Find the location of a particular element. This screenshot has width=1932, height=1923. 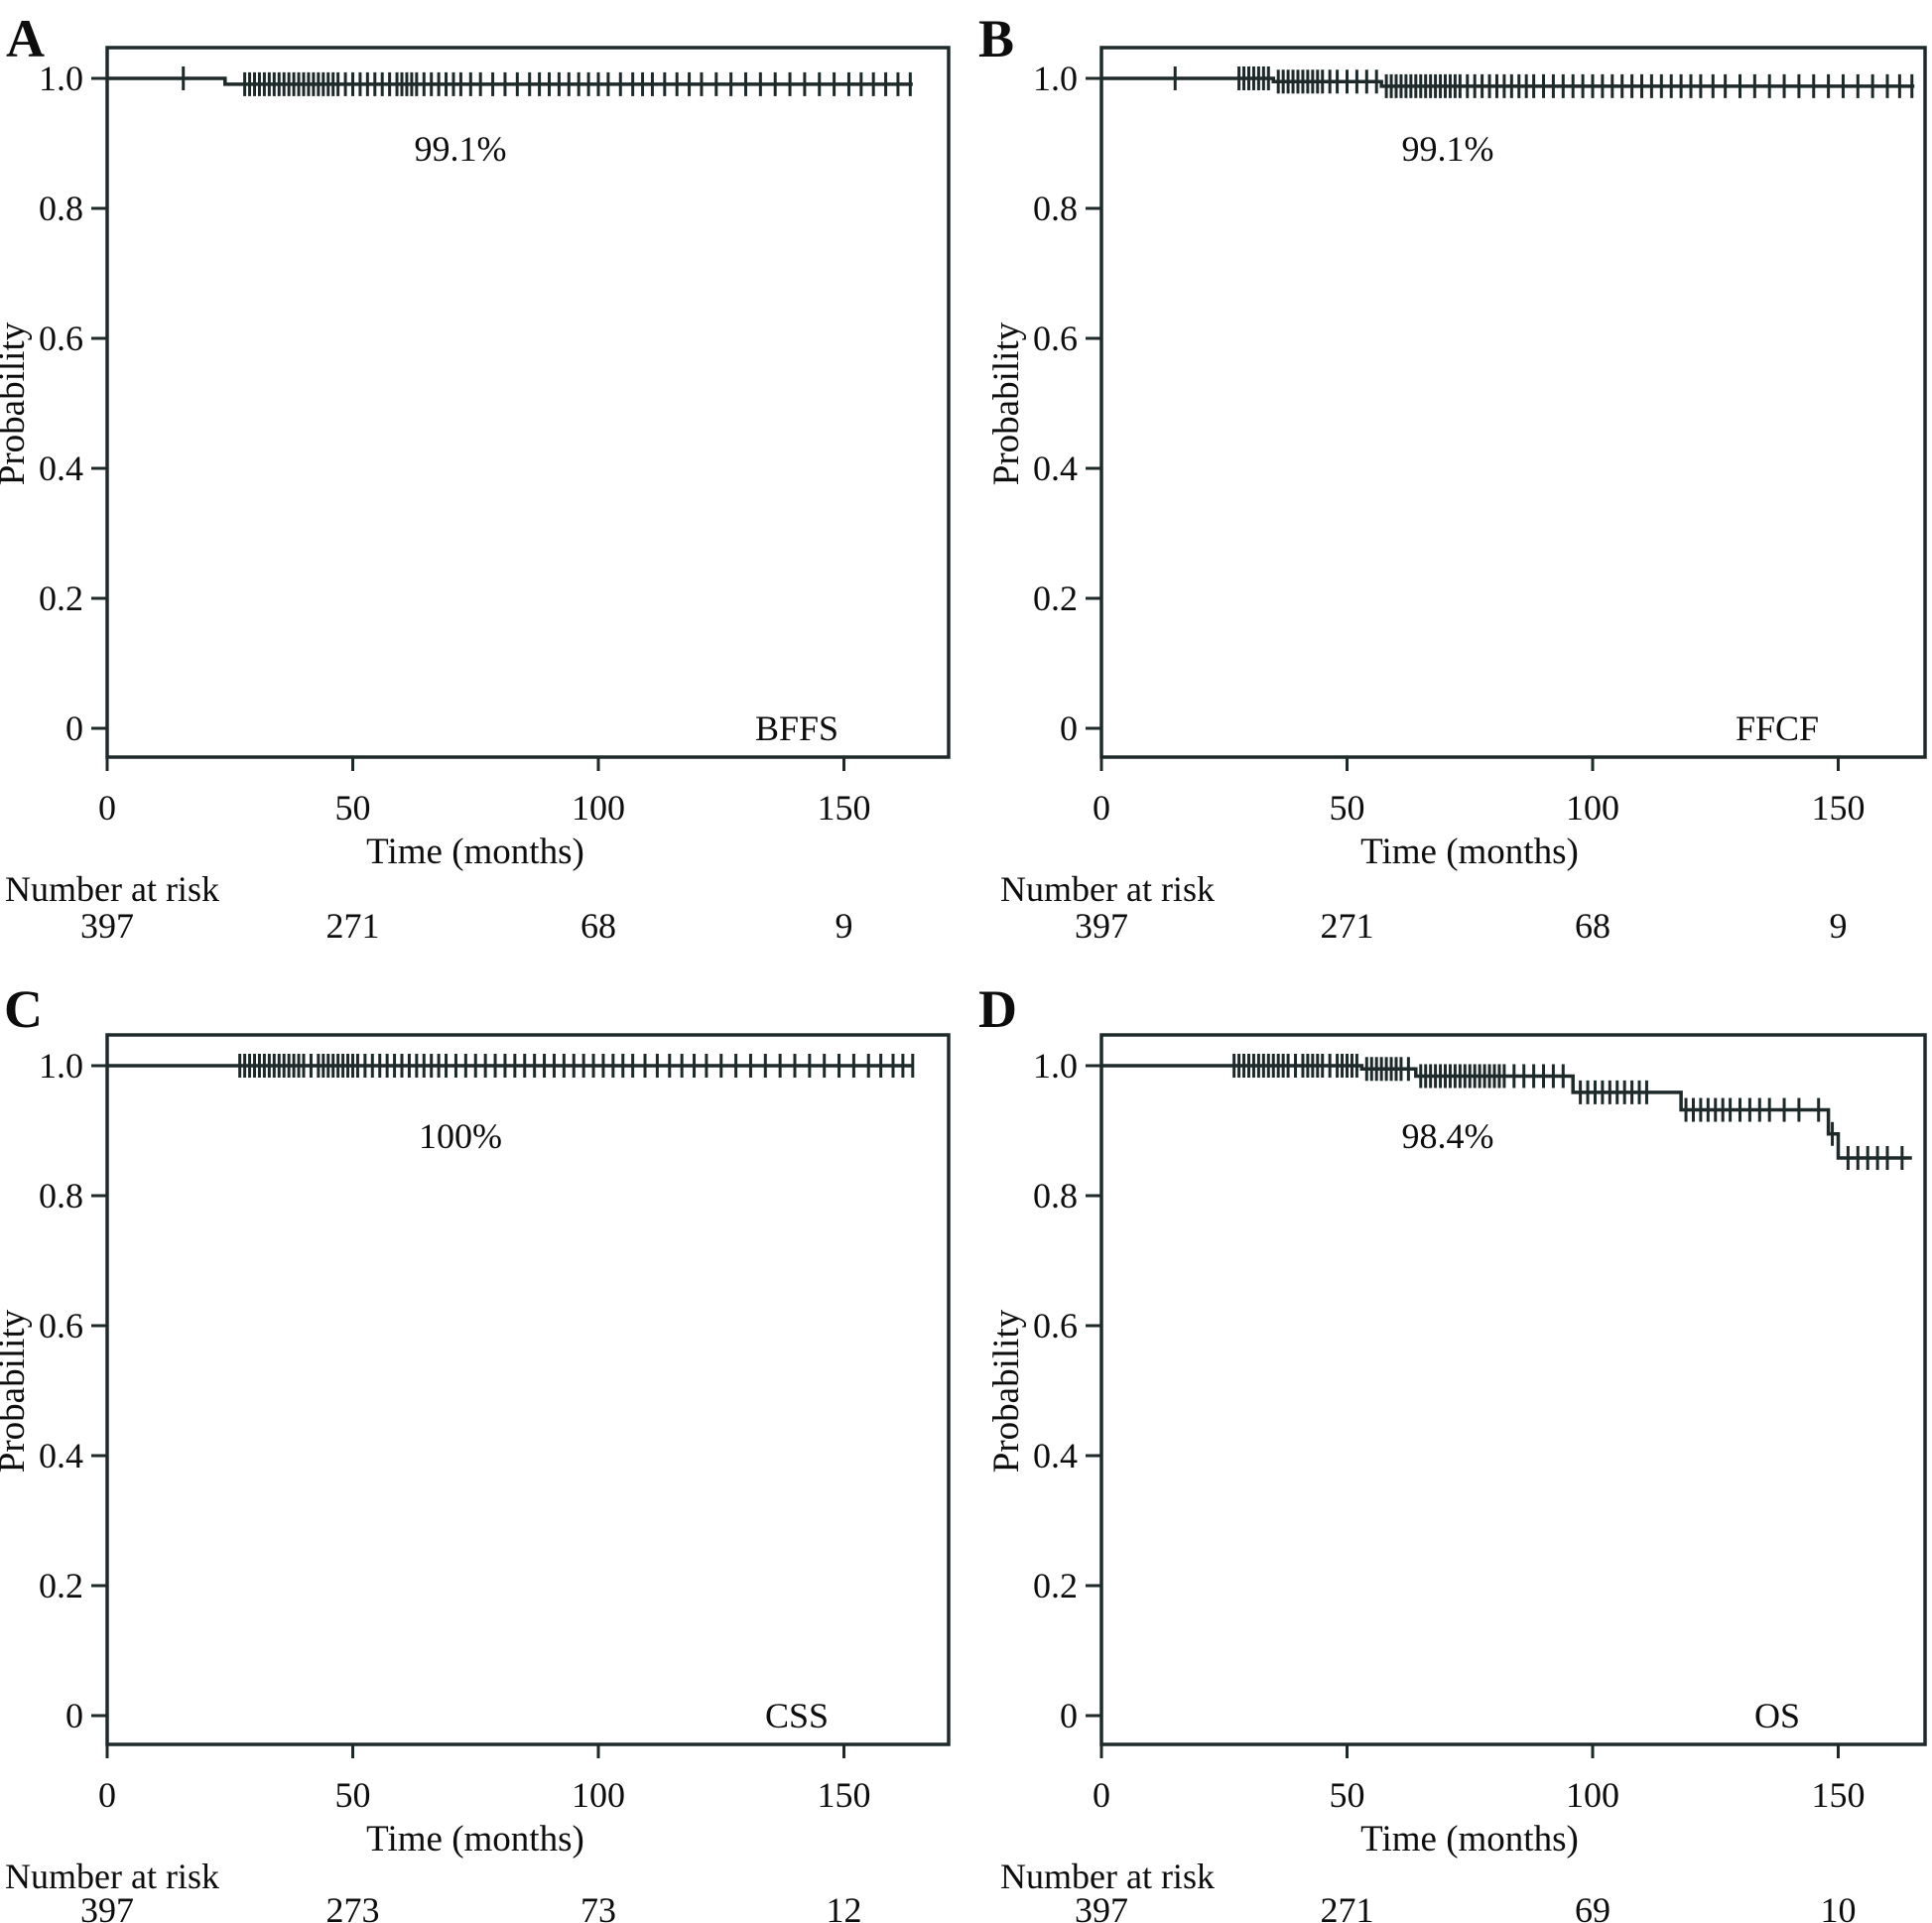

panel-letter: D is located at coordinates (998, 1009).